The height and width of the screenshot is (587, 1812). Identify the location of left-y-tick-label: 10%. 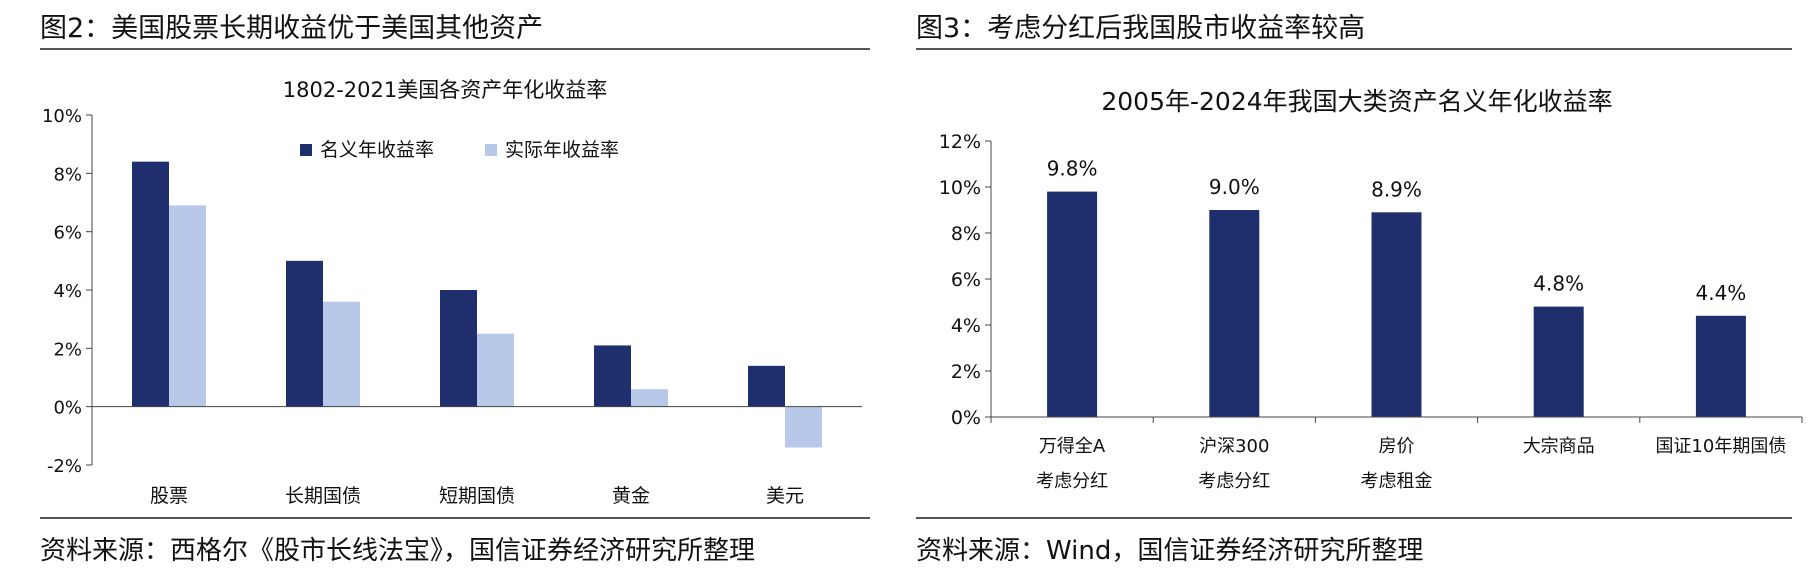
(62, 116).